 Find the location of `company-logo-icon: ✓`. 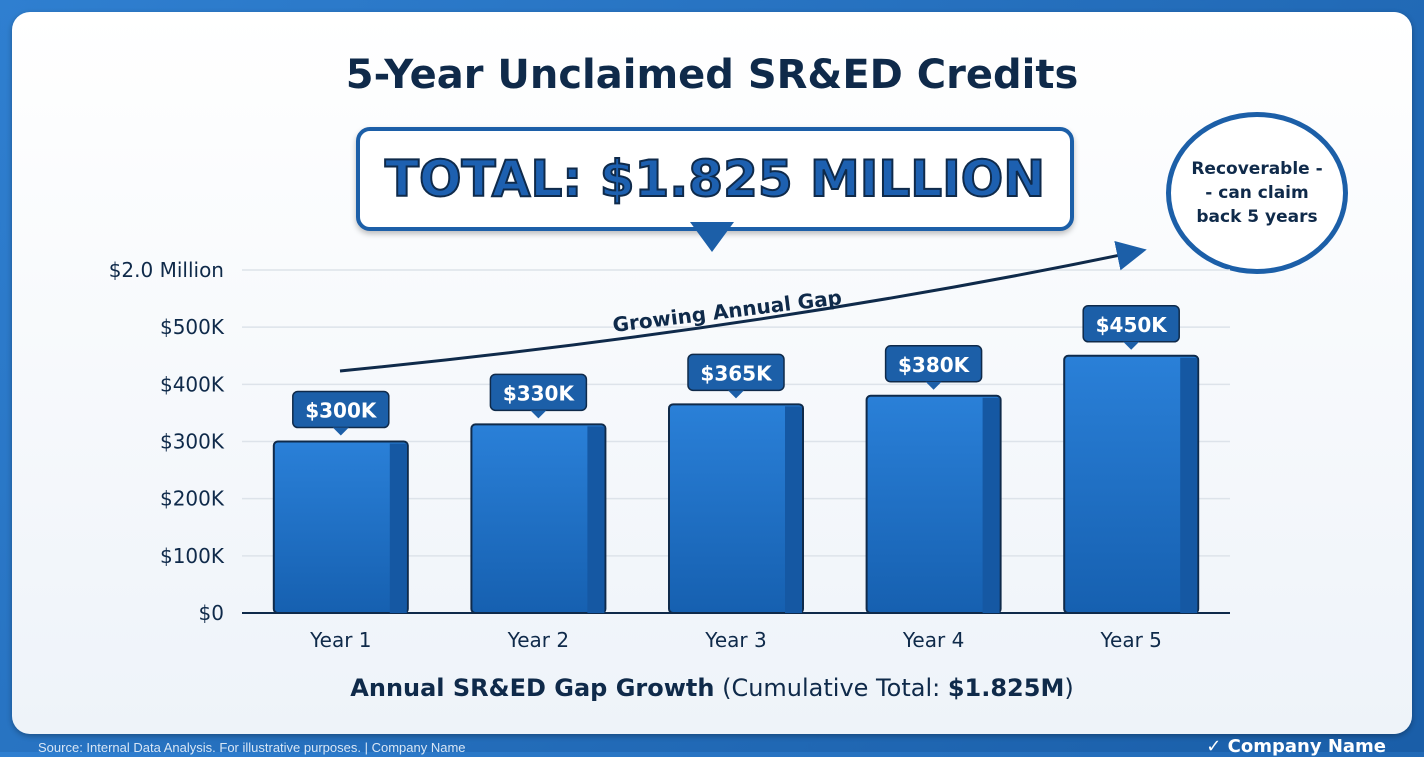

company-logo-icon: ✓ is located at coordinates (1217, 746).